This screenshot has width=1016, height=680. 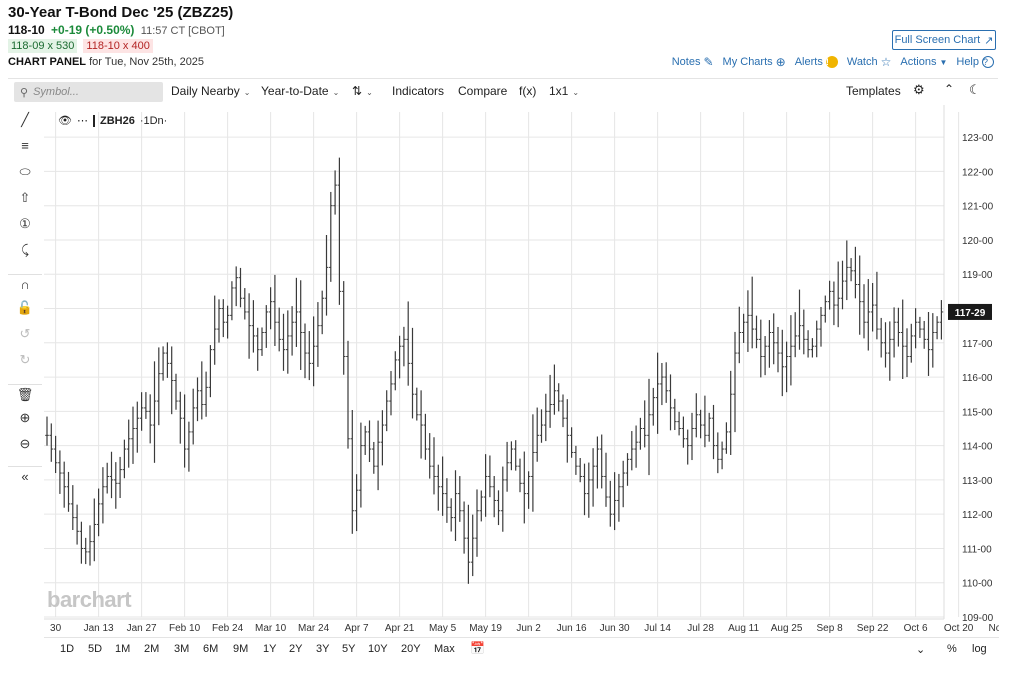 What do you see at coordinates (937, 40) in the screenshot?
I see `full-screen-label: Full Screen Chart` at bounding box center [937, 40].